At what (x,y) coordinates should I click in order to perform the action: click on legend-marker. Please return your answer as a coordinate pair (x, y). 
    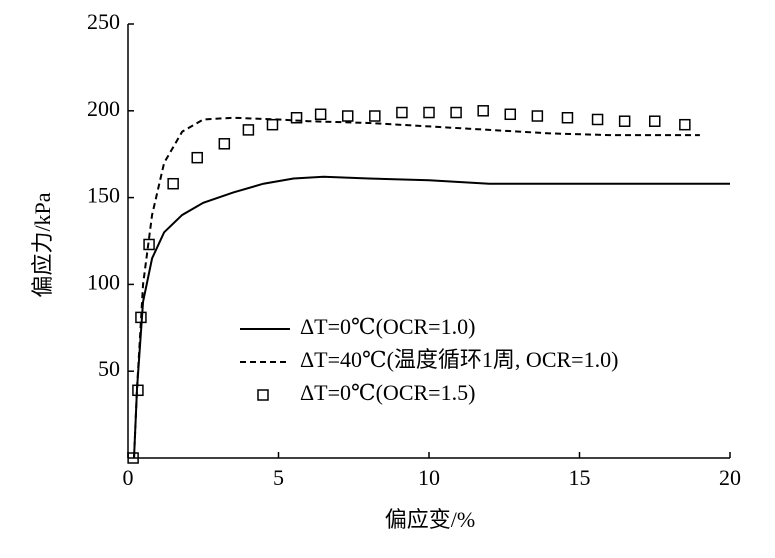
    Looking at the image, I should click on (263, 395).